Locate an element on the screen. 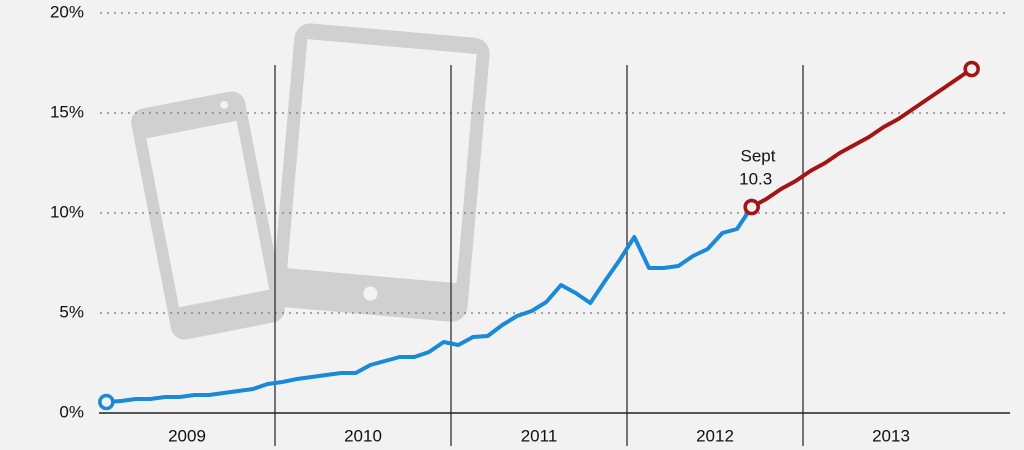  x-tick-label: 2013 is located at coordinates (891, 435).